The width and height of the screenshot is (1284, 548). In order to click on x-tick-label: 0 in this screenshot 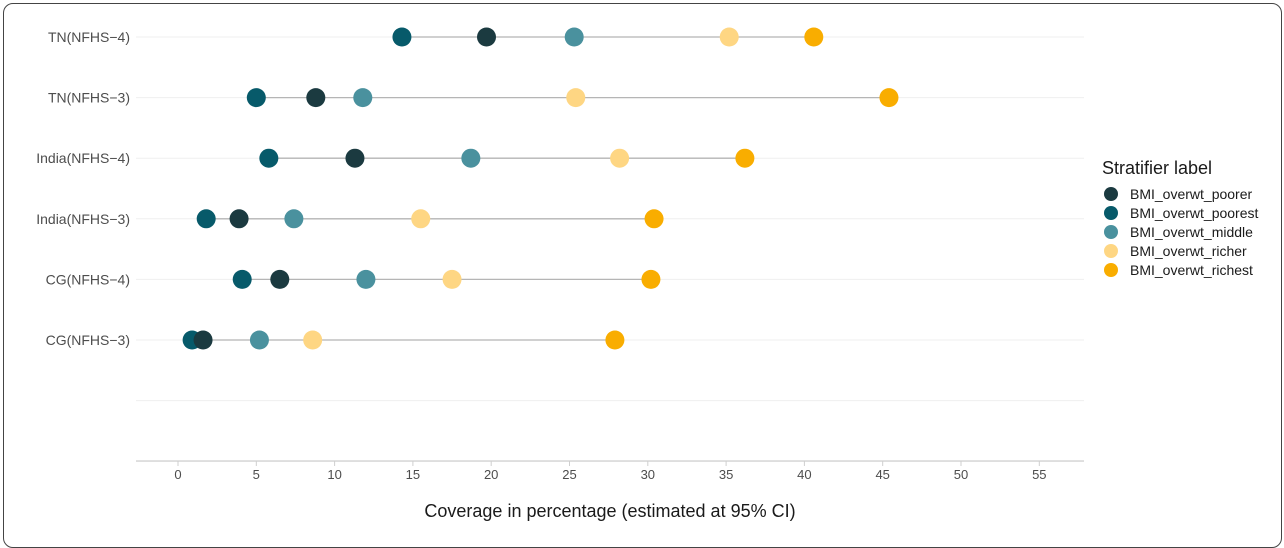, I will do `click(177, 474)`.